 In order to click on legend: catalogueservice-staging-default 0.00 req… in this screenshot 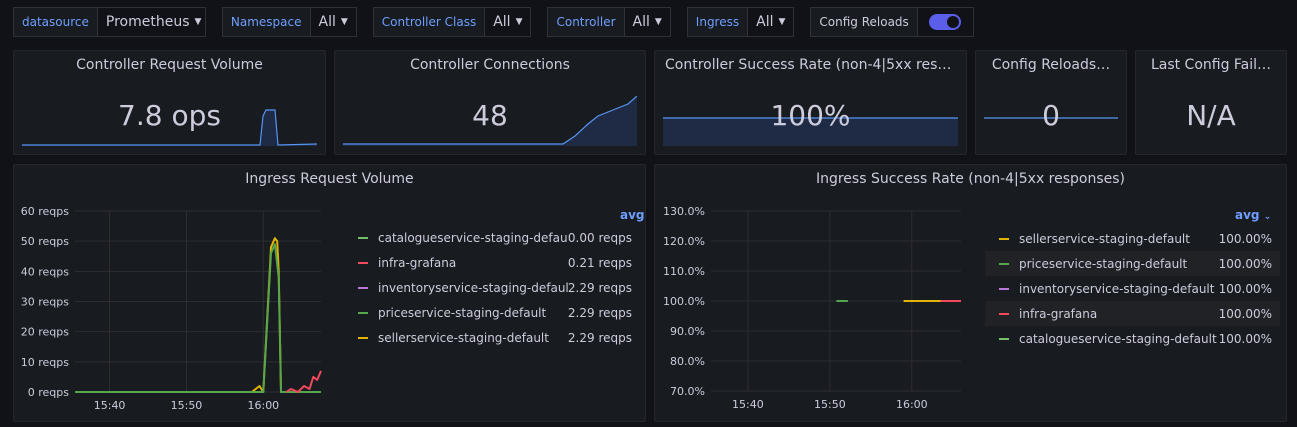, I will do `click(492, 287)`.